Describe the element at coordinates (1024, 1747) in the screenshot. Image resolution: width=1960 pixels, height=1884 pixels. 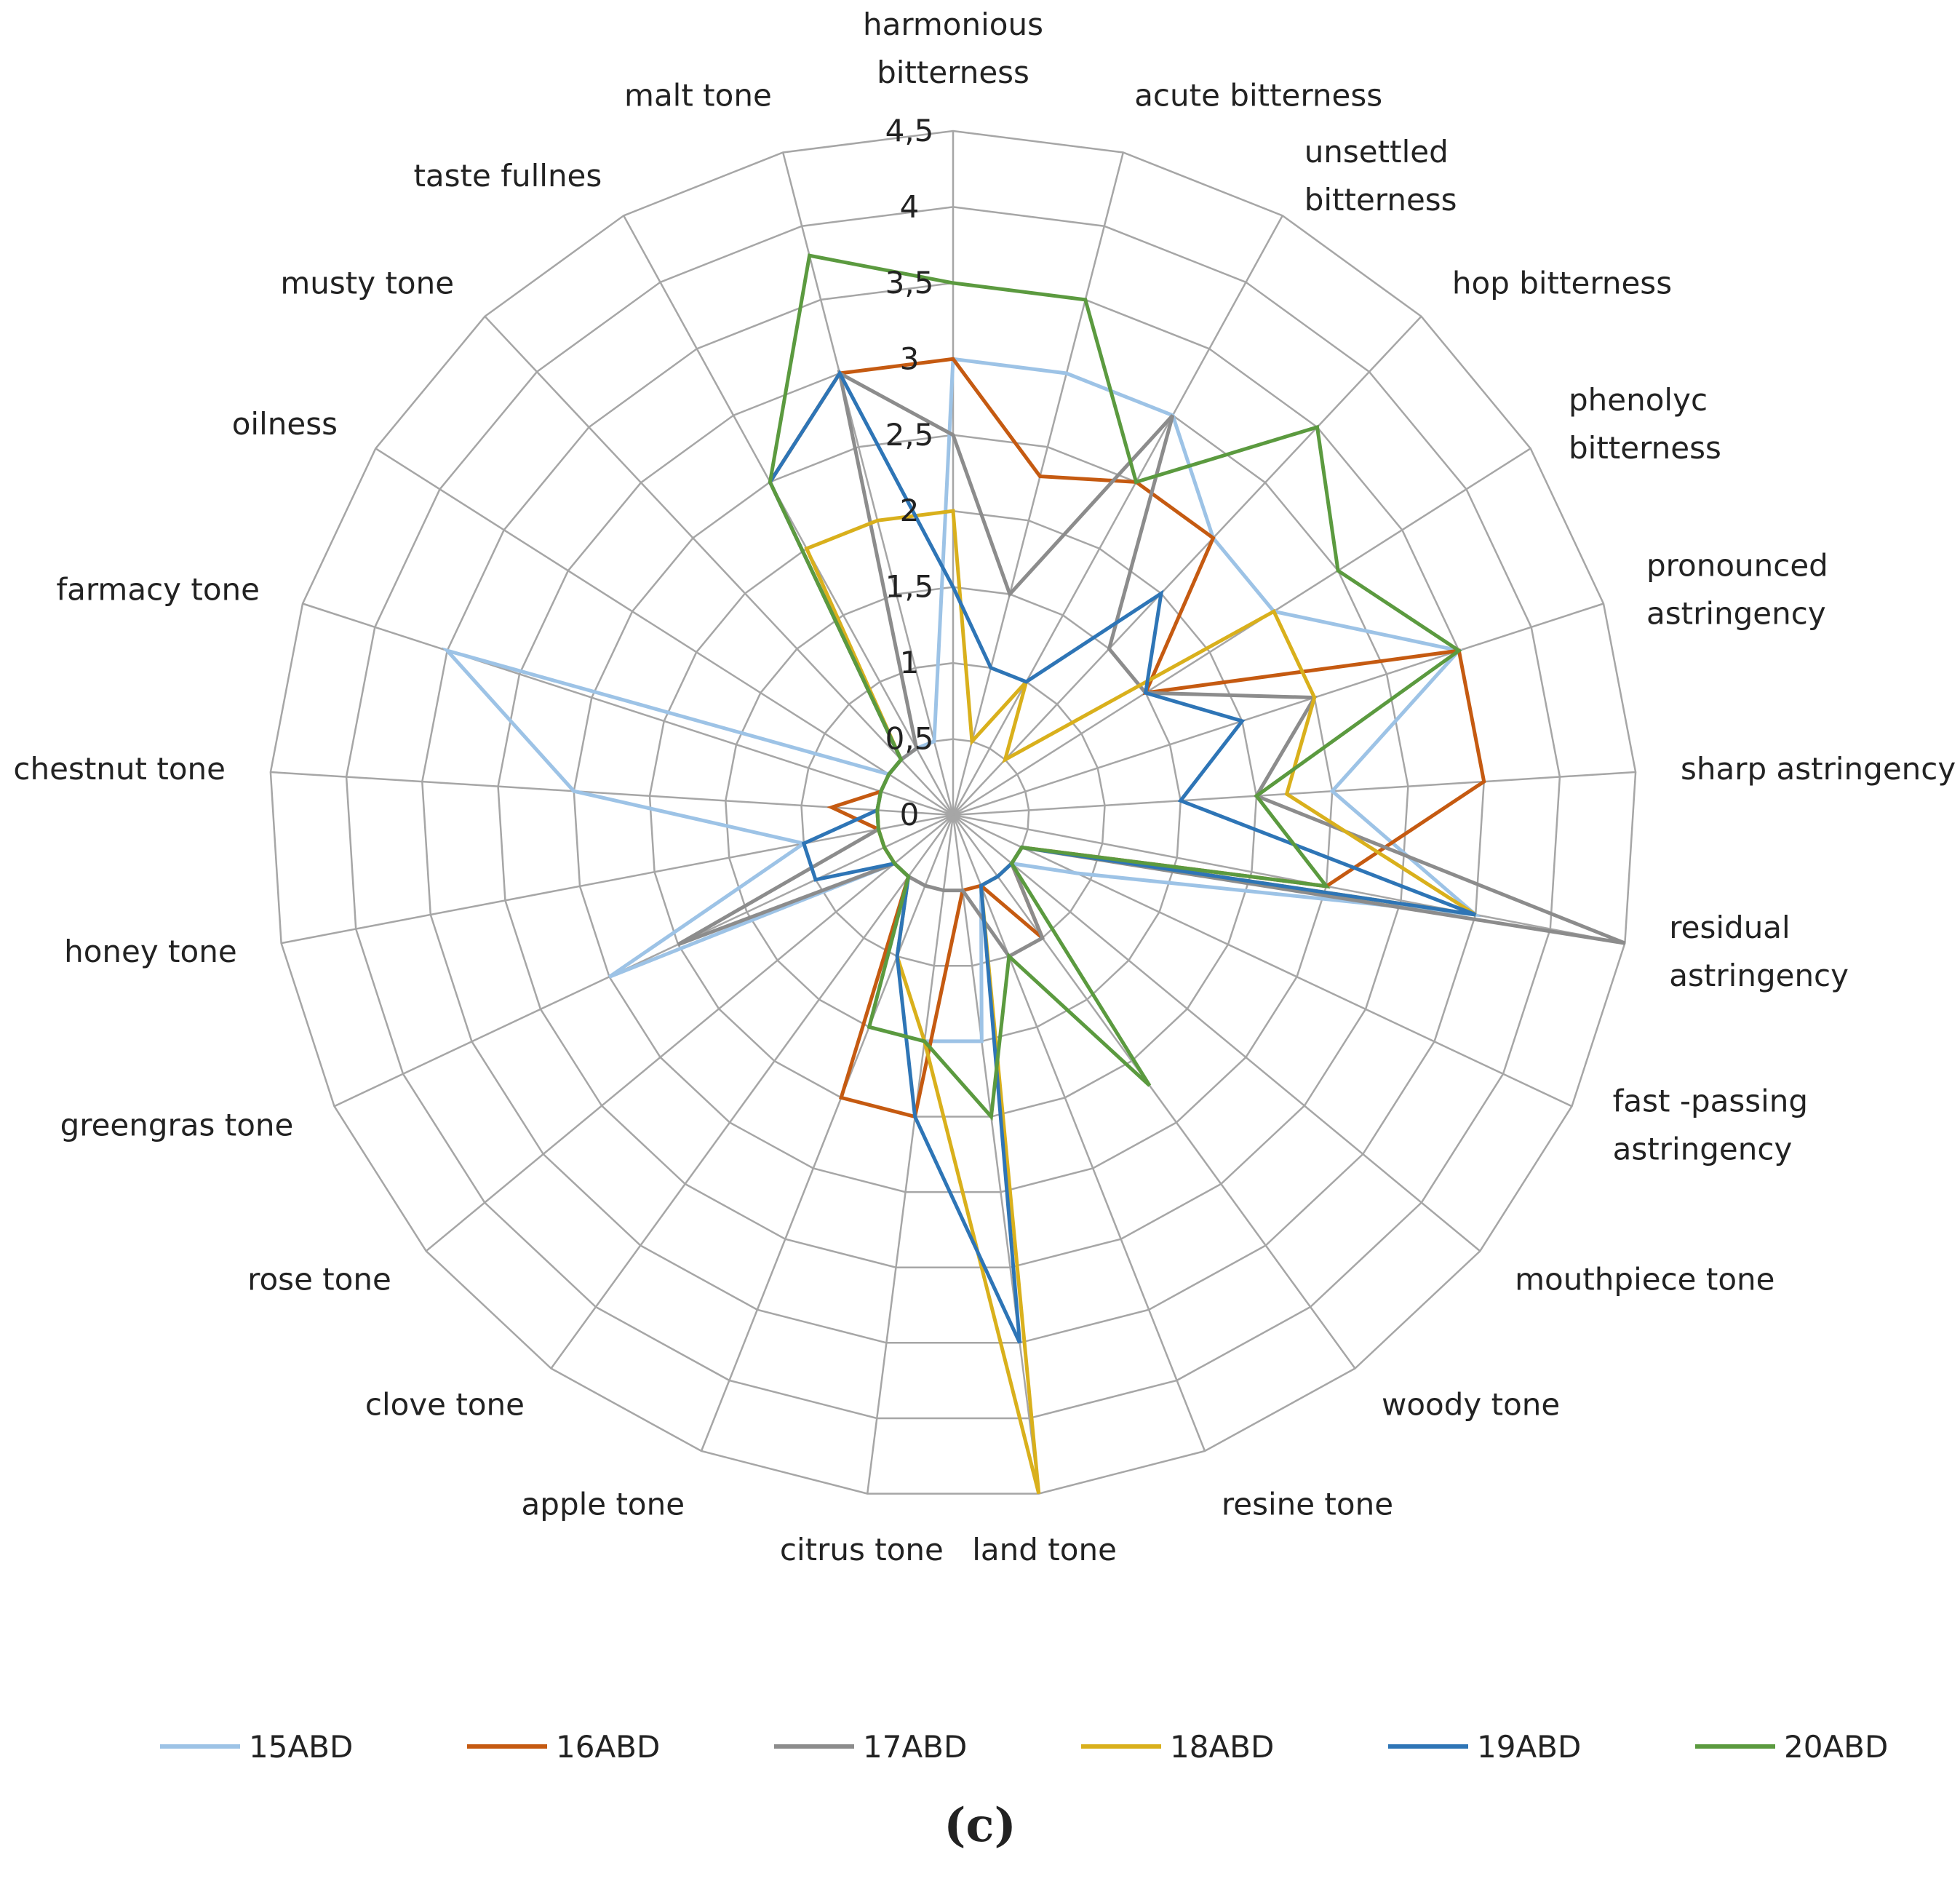
I see `legend: 15ABD 16ABD 17ABD 18ABD 19ABD 20ABD` at that location.